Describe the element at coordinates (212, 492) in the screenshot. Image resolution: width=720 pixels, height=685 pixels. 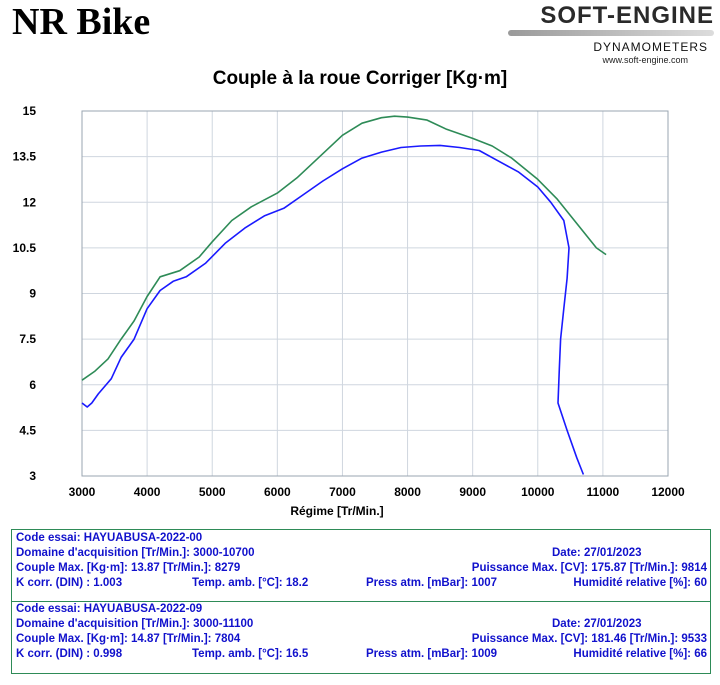
I see `x-tick-label: 5000` at that location.